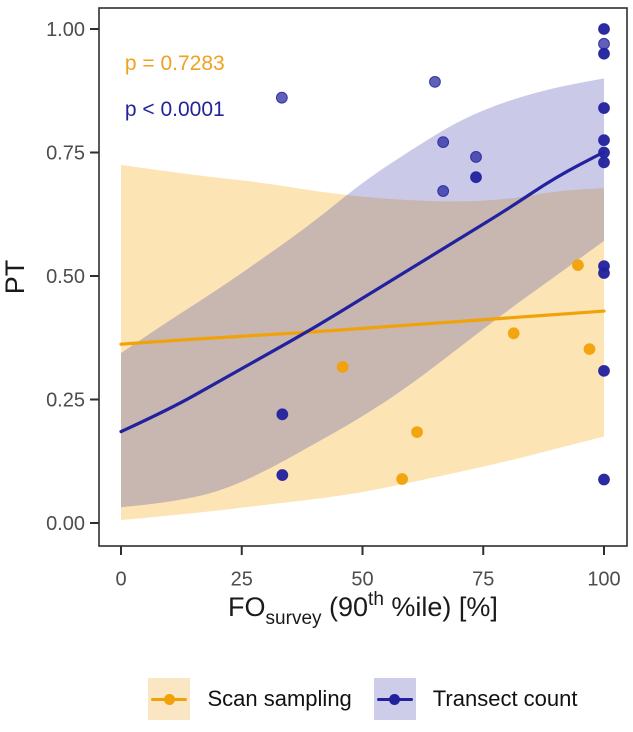  What do you see at coordinates (65, 277) in the screenshot?
I see `y-axis-tick-label: 0.50` at bounding box center [65, 277].